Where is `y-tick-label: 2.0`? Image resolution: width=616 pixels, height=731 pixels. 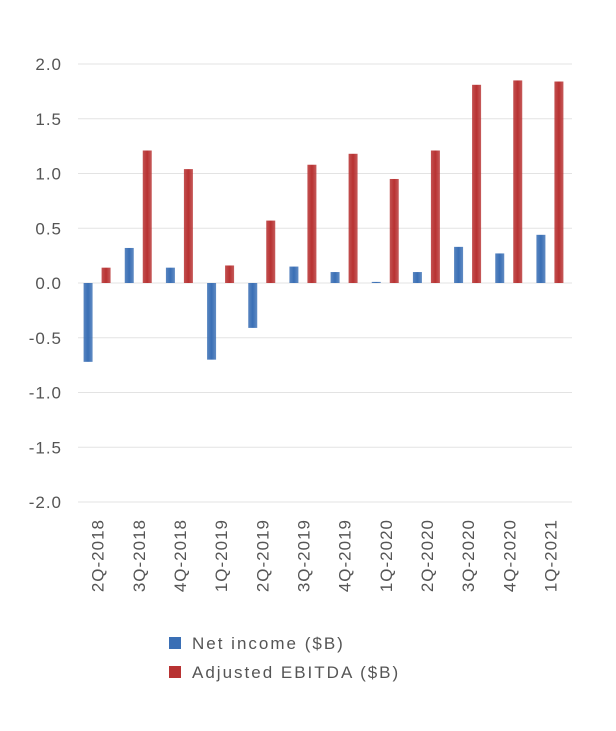 y-tick-label: 2.0 is located at coordinates (48, 64).